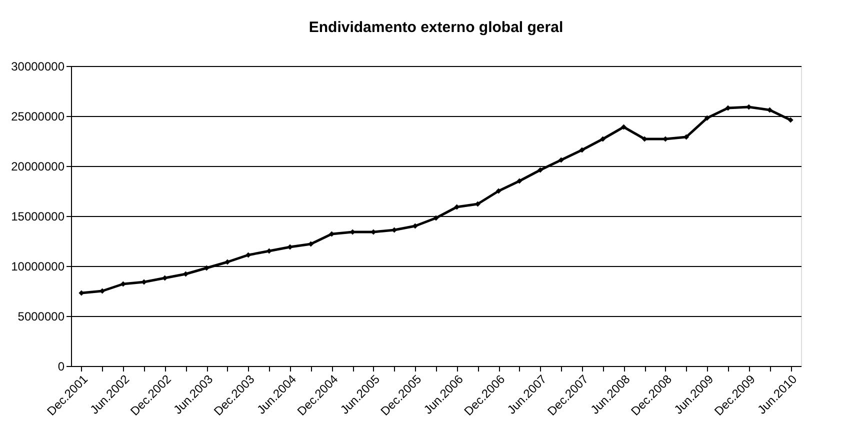 The height and width of the screenshot is (430, 846). Describe the element at coordinates (38, 167) in the screenshot. I see `y-tick-label: 20000000` at that location.